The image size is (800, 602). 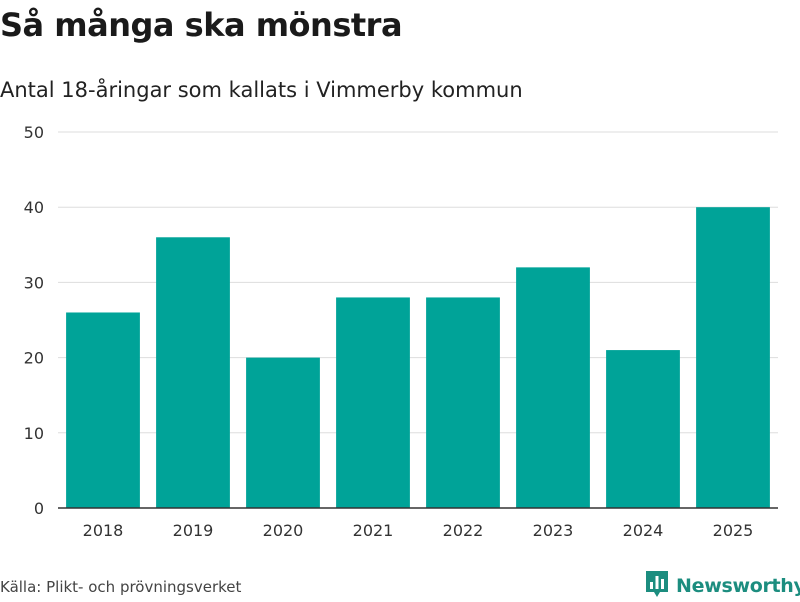 I want to click on x-tick-label: 2025, so click(x=733, y=530).